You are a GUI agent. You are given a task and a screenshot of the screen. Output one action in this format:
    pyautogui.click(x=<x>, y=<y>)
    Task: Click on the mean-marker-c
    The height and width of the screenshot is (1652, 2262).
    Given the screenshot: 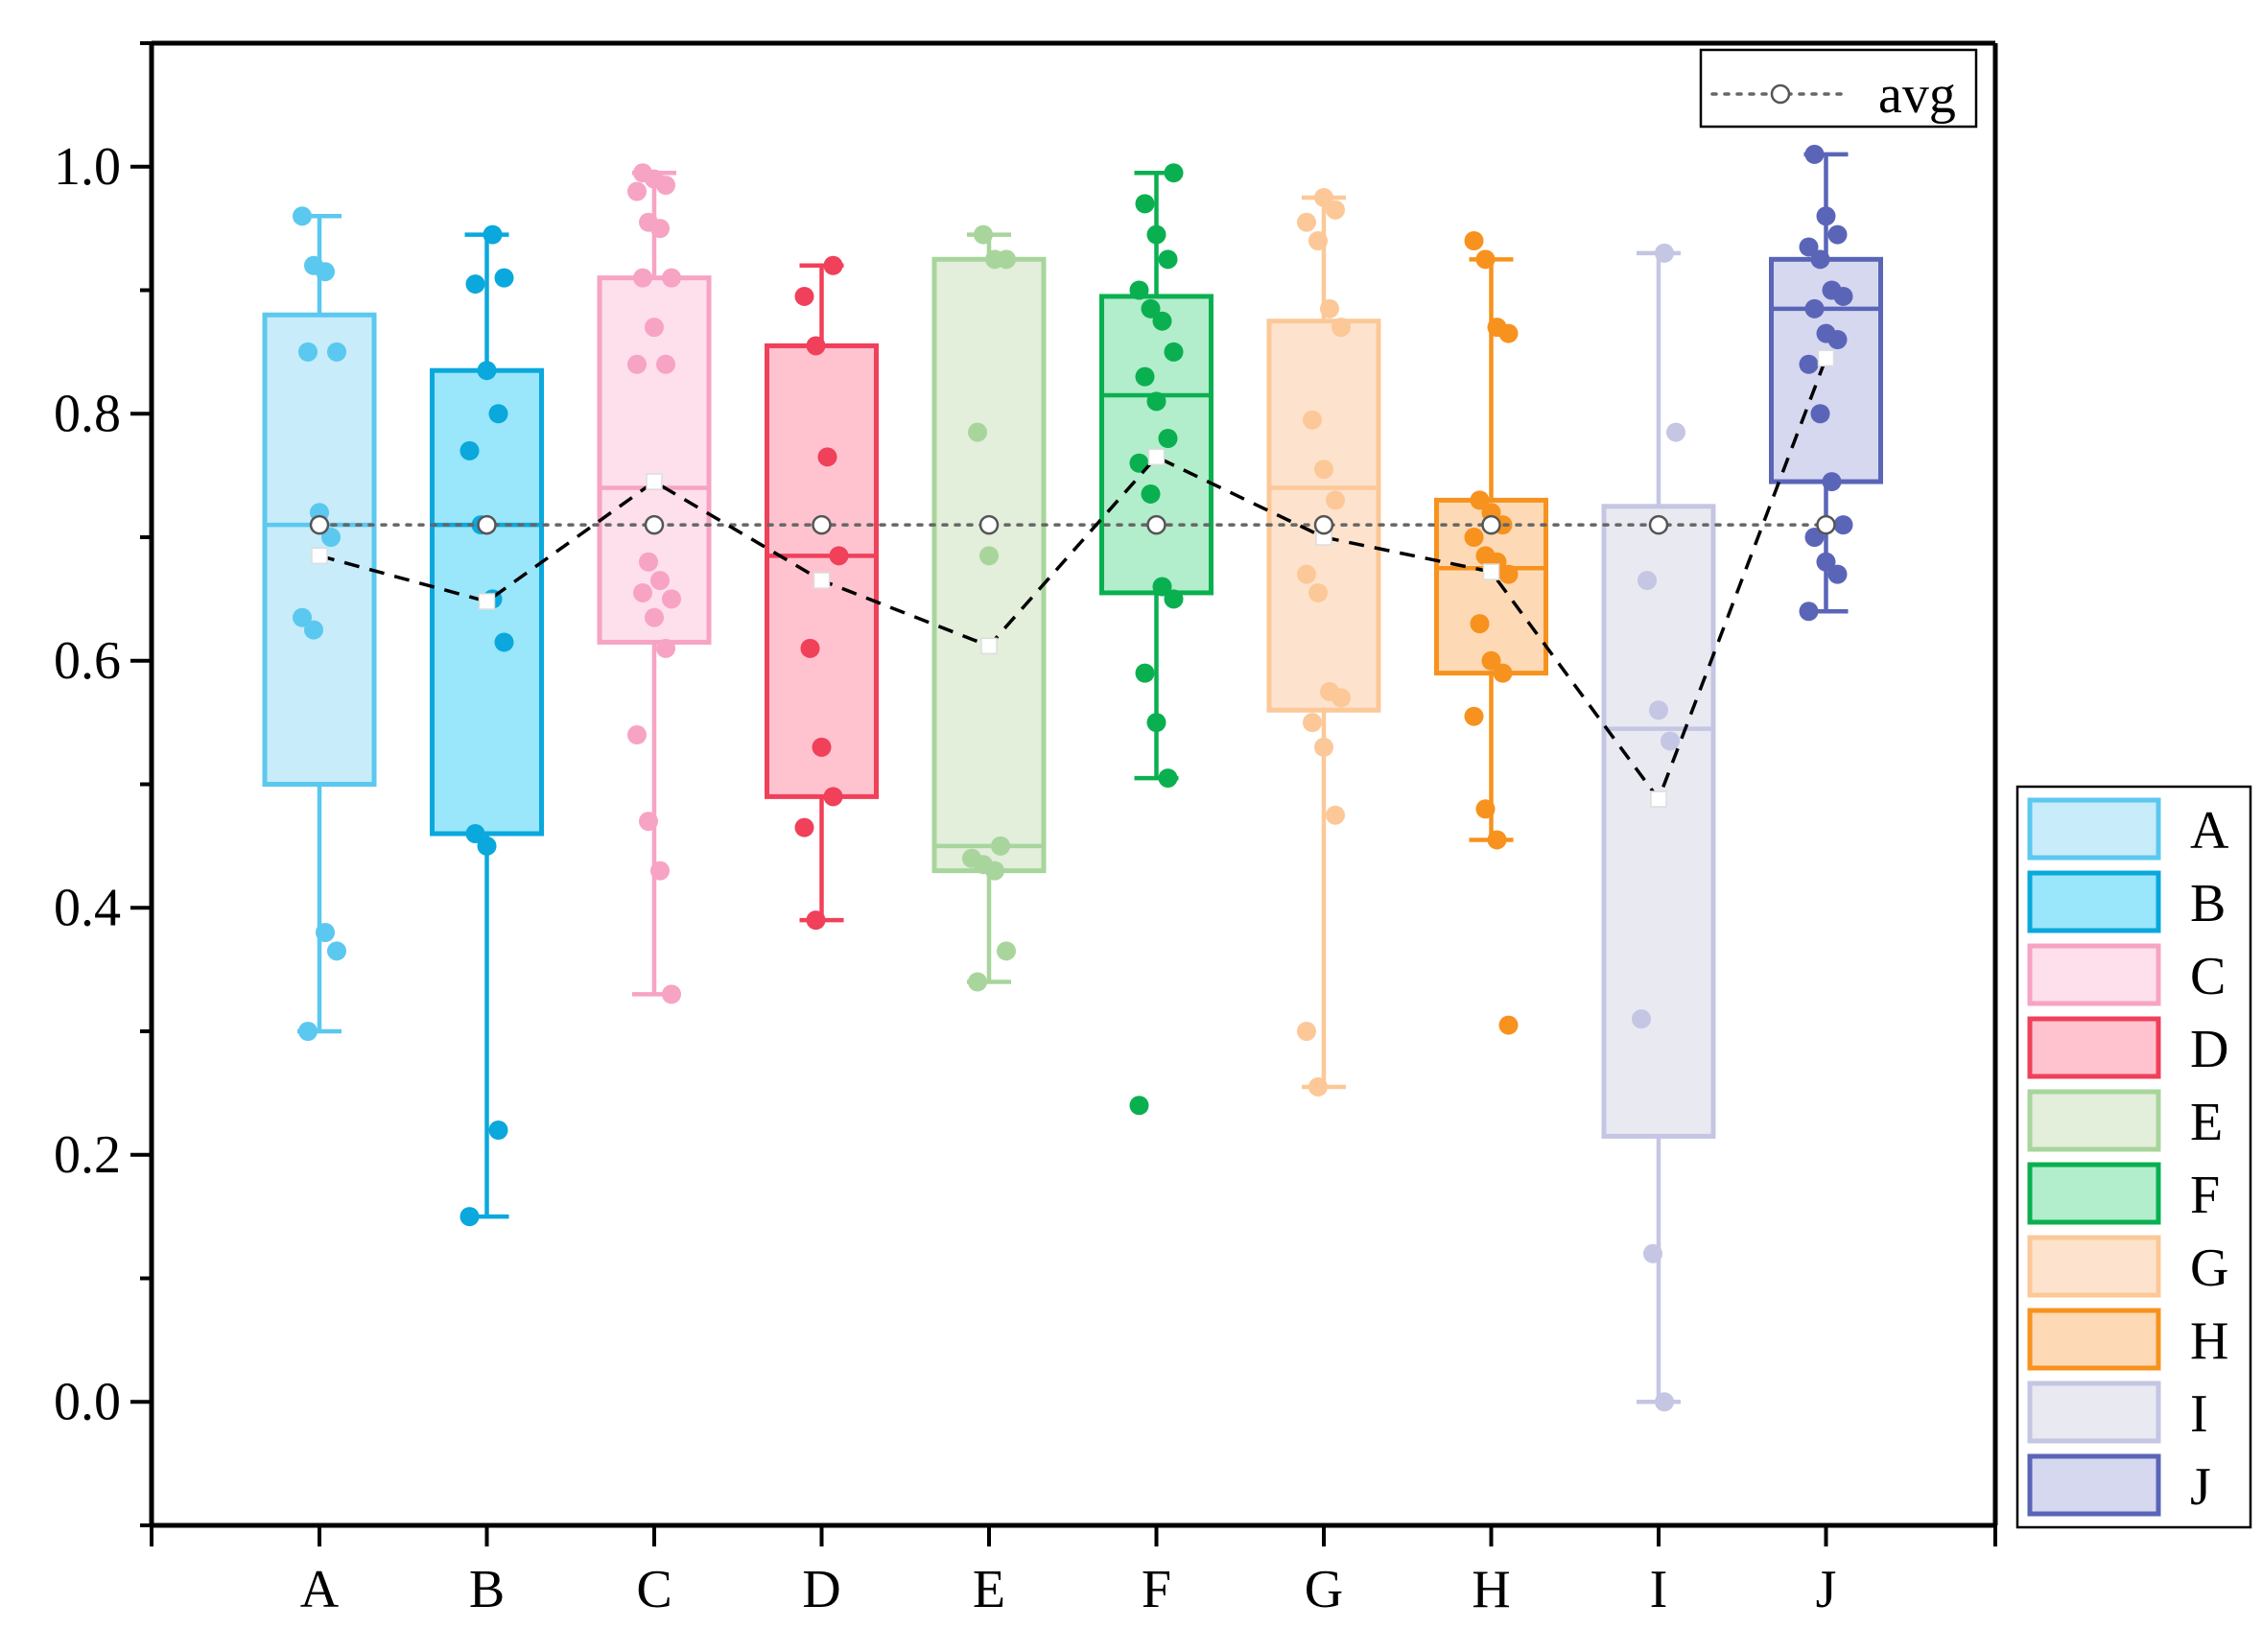 What is the action you would take?
    pyautogui.click(x=654, y=481)
    